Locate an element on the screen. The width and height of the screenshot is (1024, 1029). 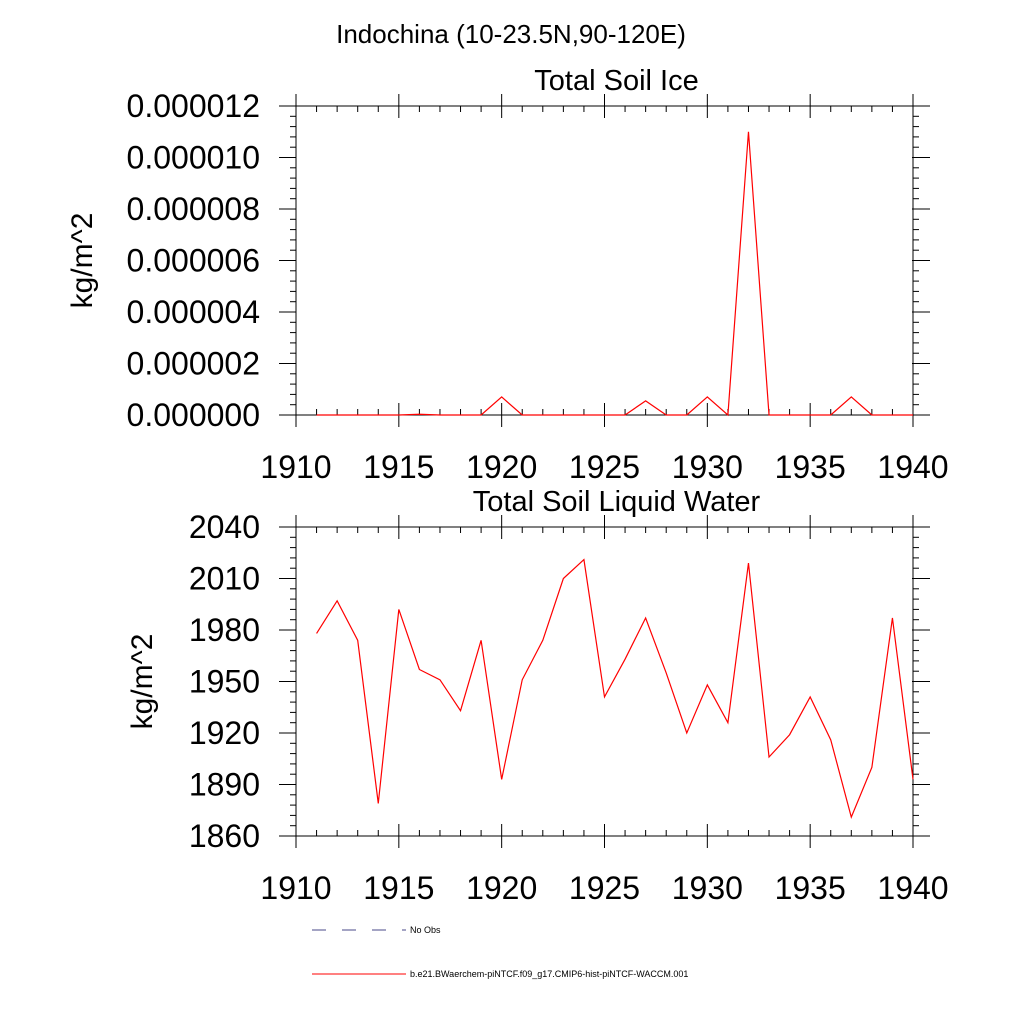
figure-title: Indochina (10-23.5N,90-120E) is located at coordinates (511, 34).